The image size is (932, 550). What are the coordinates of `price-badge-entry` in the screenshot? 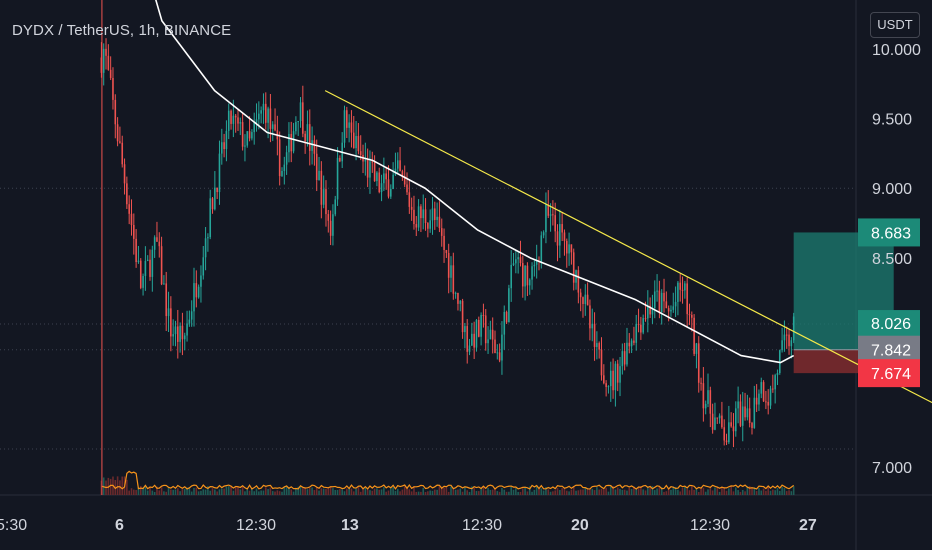 It's located at (889, 349).